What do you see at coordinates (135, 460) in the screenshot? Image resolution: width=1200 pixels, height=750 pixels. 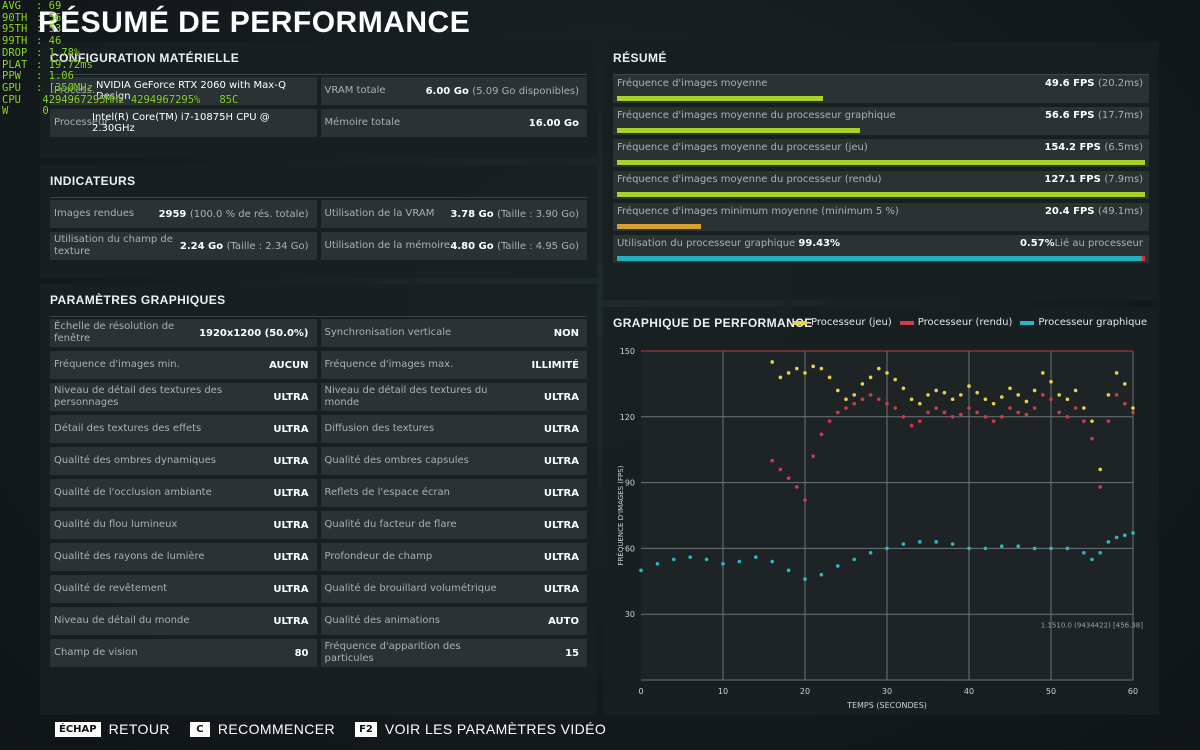 I see `setting-label: Qualité des ombres dynamiques` at bounding box center [135, 460].